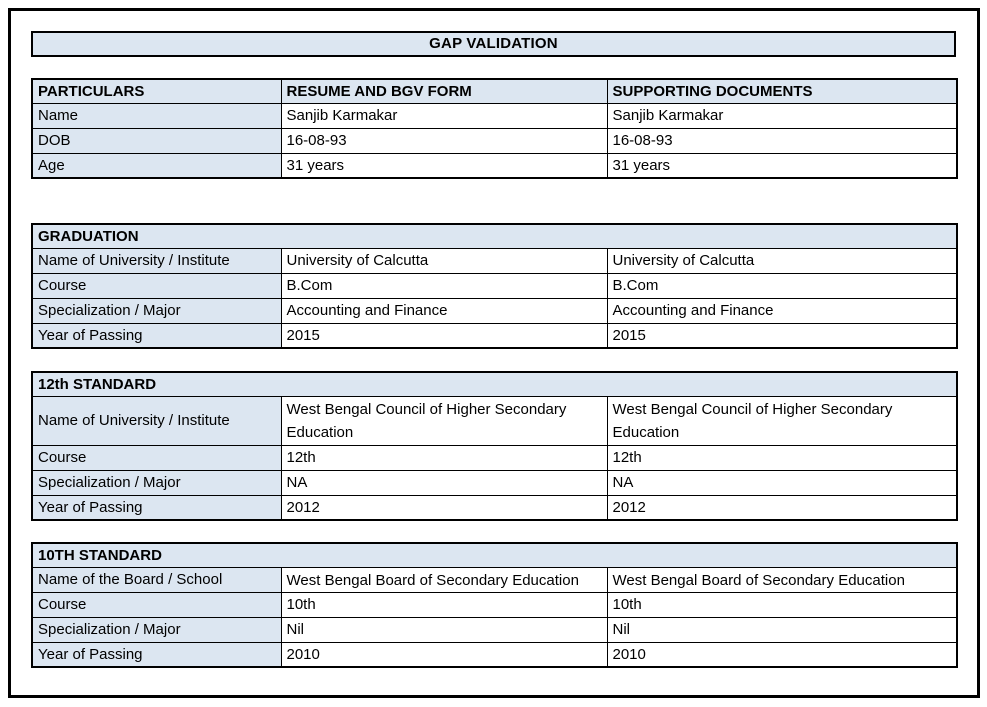 This screenshot has height=707, width=987. I want to click on cell-supporting-value: 31 years, so click(782, 165).